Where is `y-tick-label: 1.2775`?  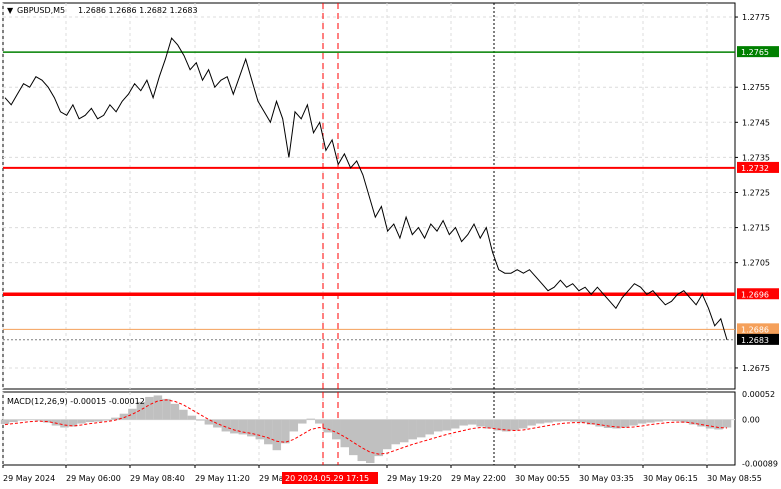
y-tick-label: 1.2775 is located at coordinates (756, 17).